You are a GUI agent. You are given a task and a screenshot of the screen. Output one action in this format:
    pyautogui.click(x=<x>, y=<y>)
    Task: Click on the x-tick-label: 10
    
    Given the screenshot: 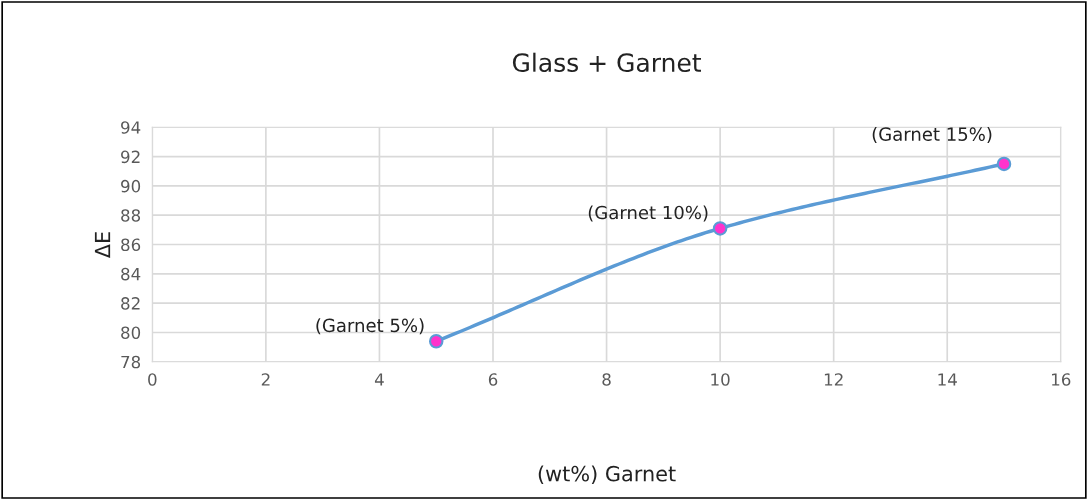 What is the action you would take?
    pyautogui.click(x=720, y=379)
    